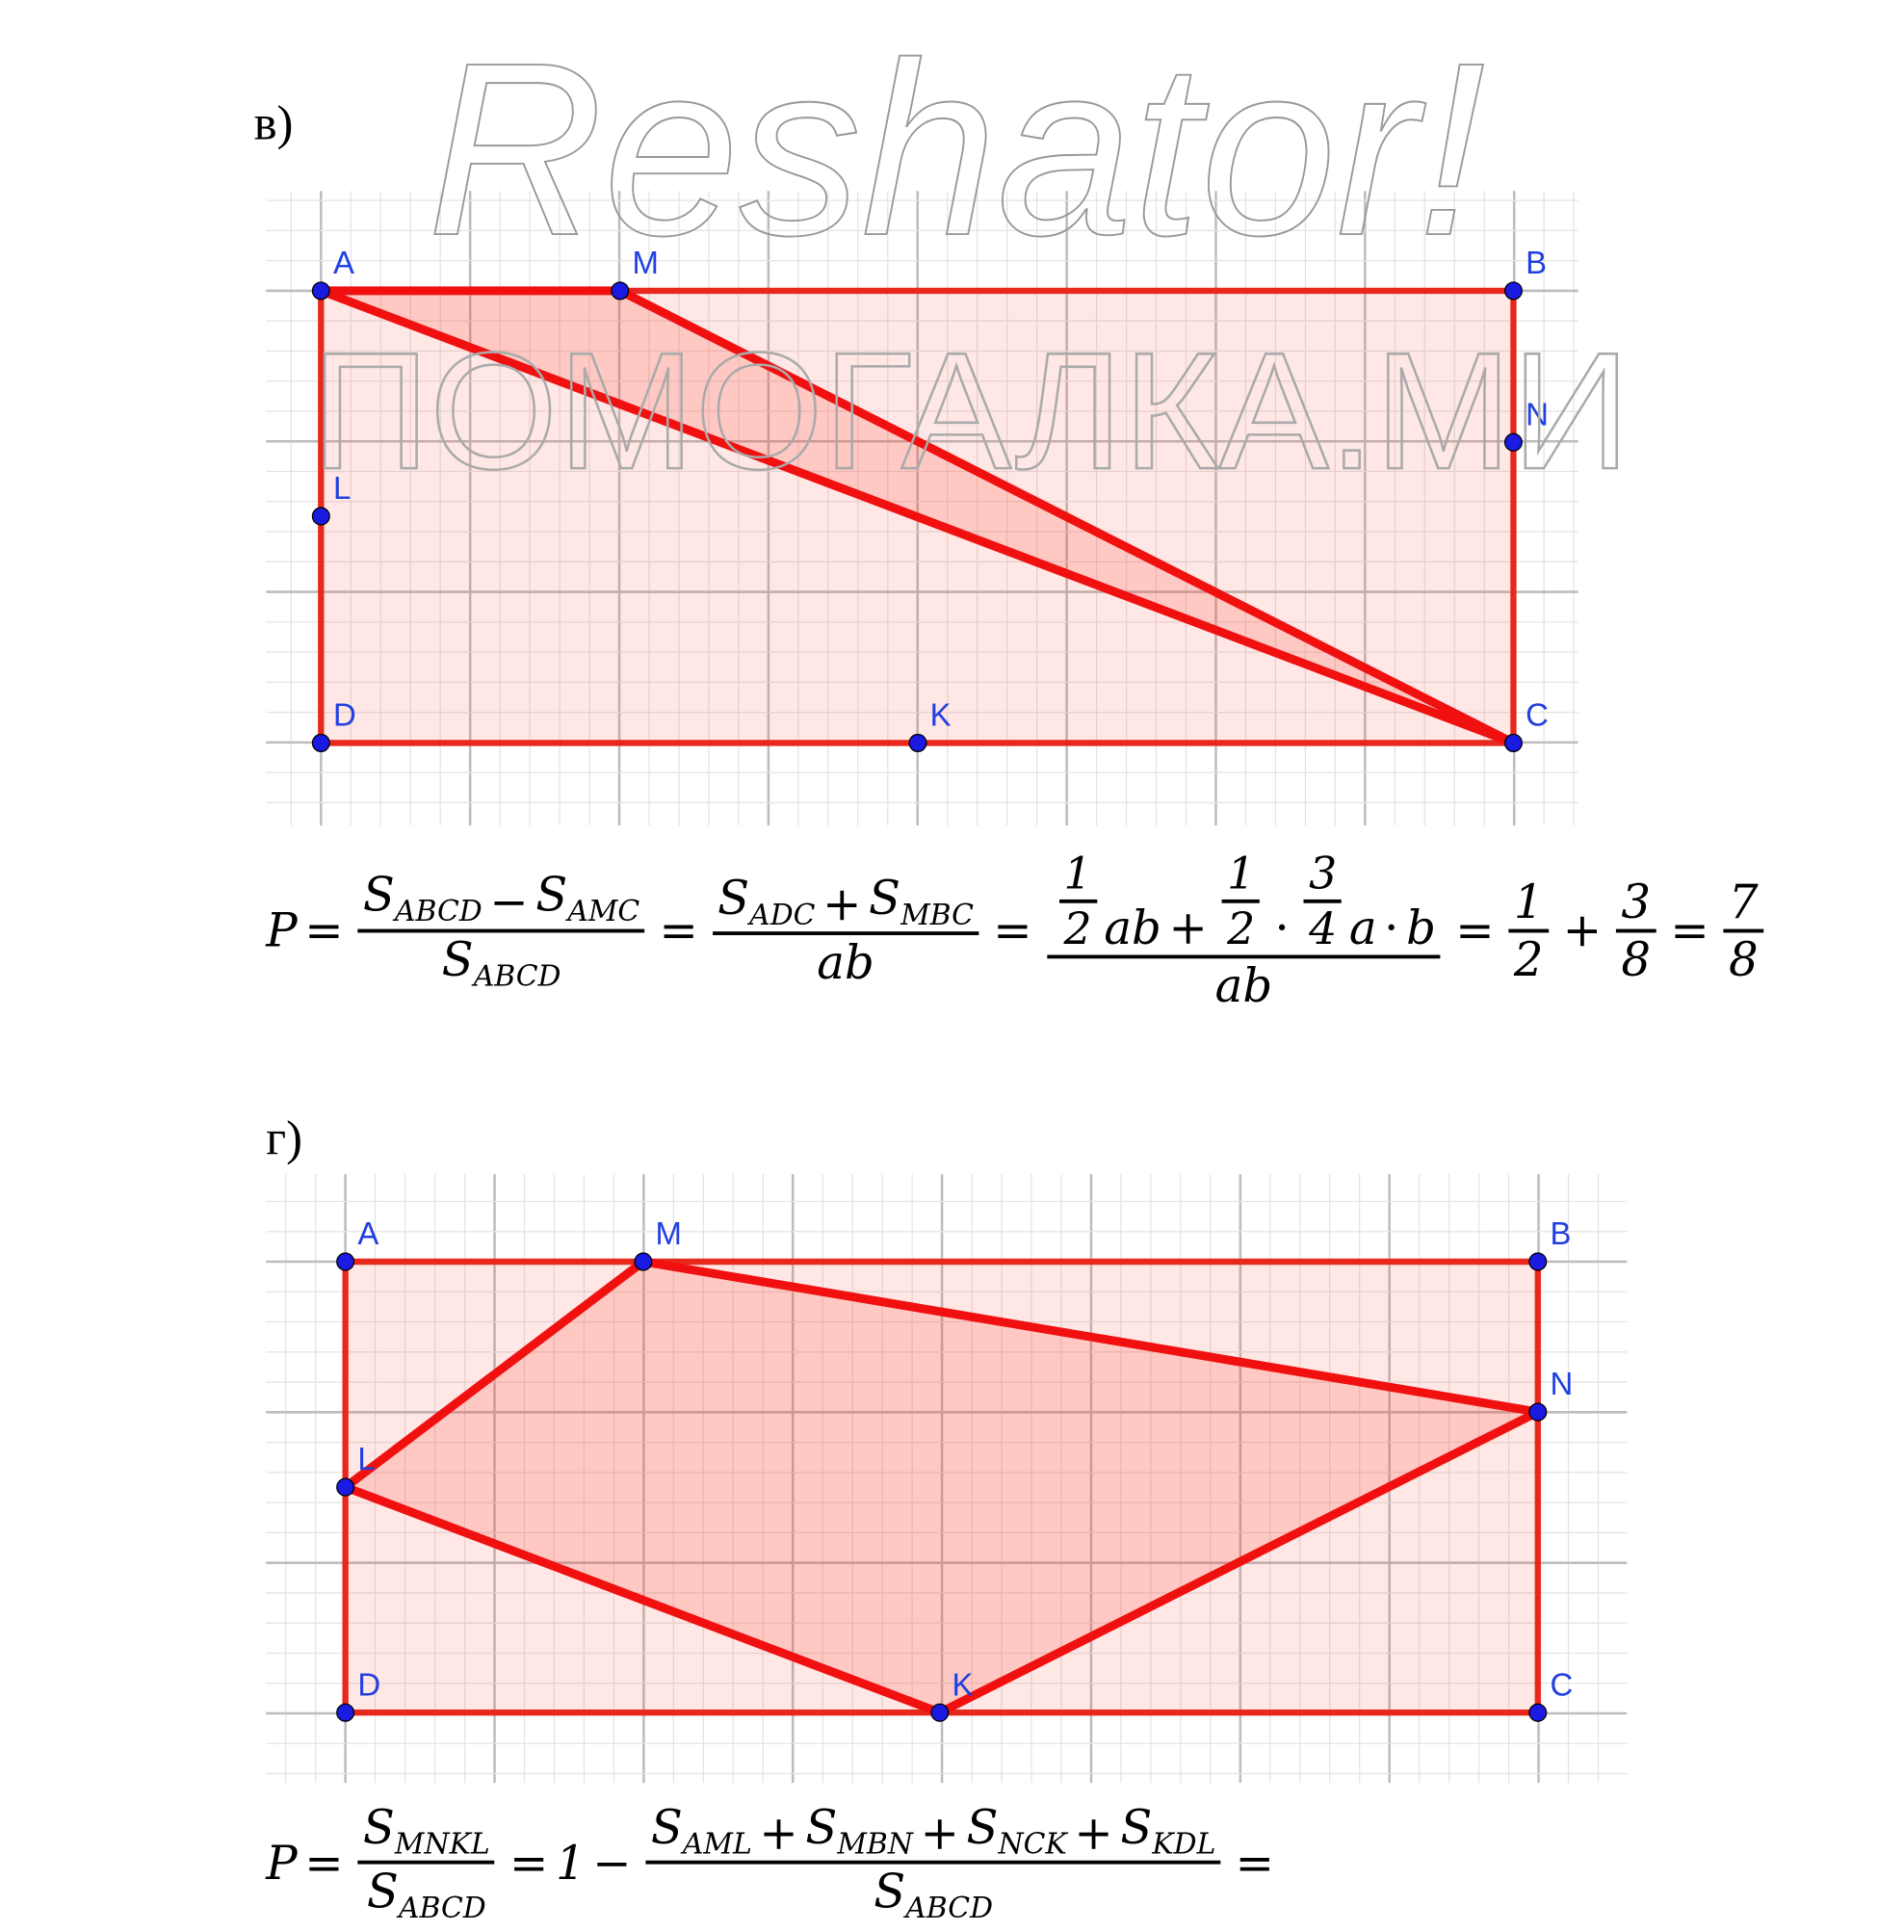  What do you see at coordinates (344, 263) in the screenshot?
I see `point-label: A` at bounding box center [344, 263].